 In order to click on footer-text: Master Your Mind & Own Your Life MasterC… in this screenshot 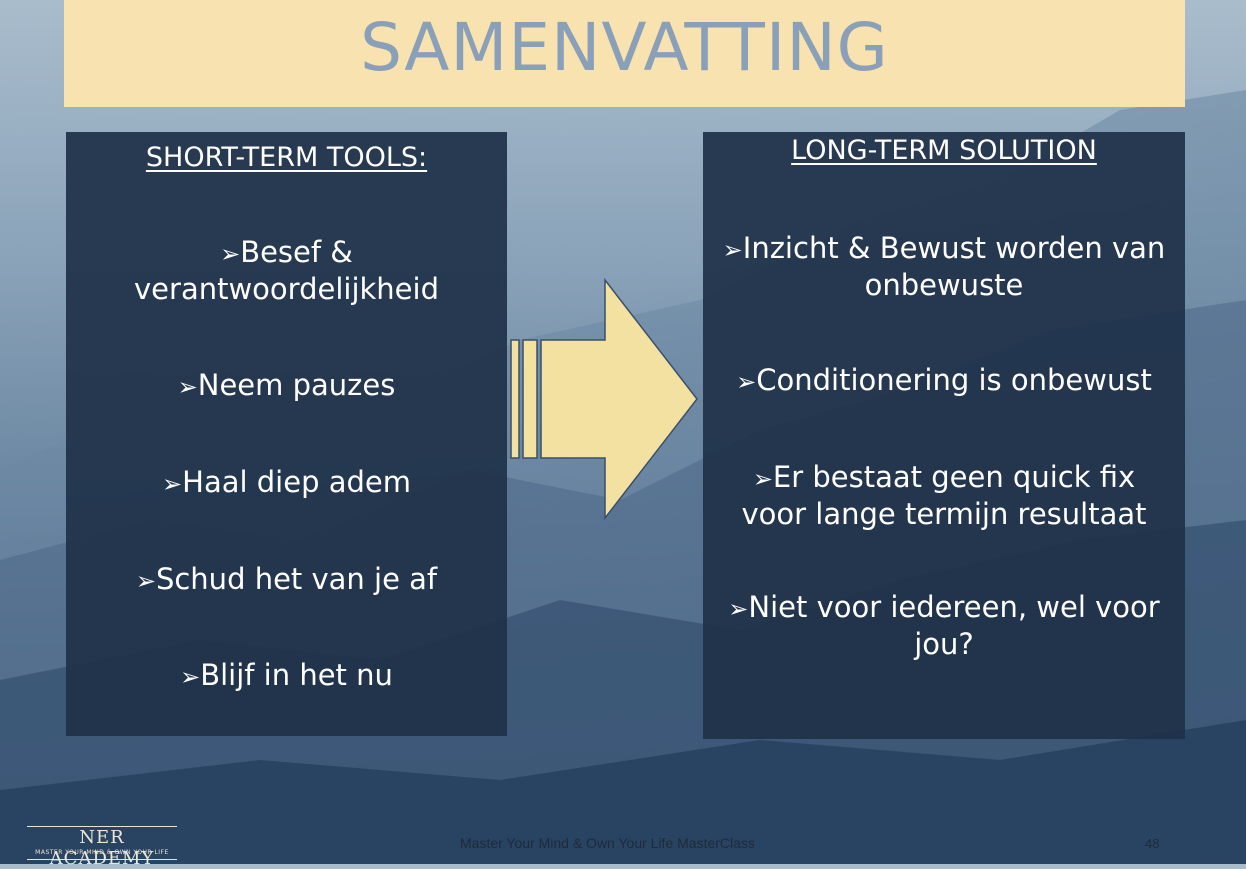, I will do `click(607, 843)`.